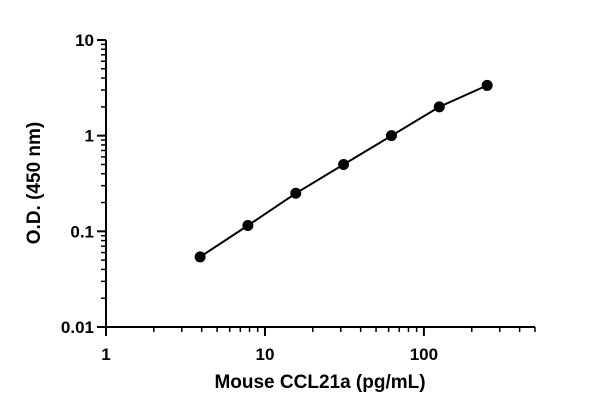 The width and height of the screenshot is (600, 415). I want to click on x-tick-label: 10, so click(264, 354).